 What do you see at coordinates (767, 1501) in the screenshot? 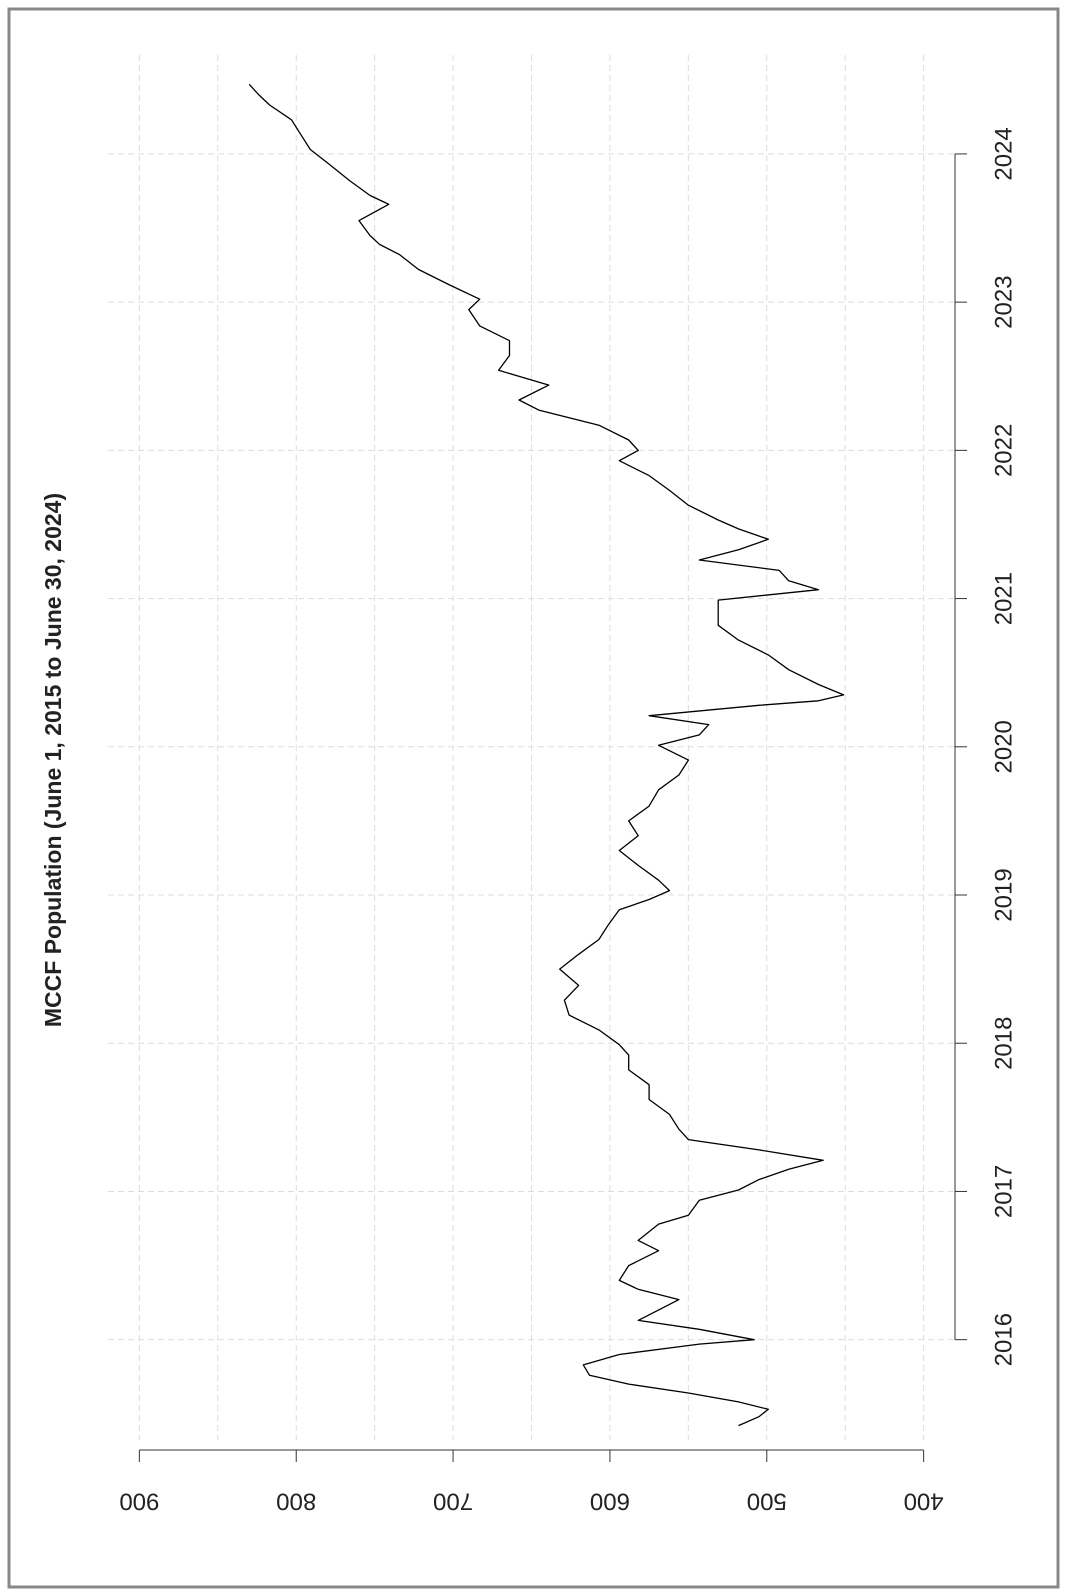
I see `y-tick-label: 500` at bounding box center [767, 1501].